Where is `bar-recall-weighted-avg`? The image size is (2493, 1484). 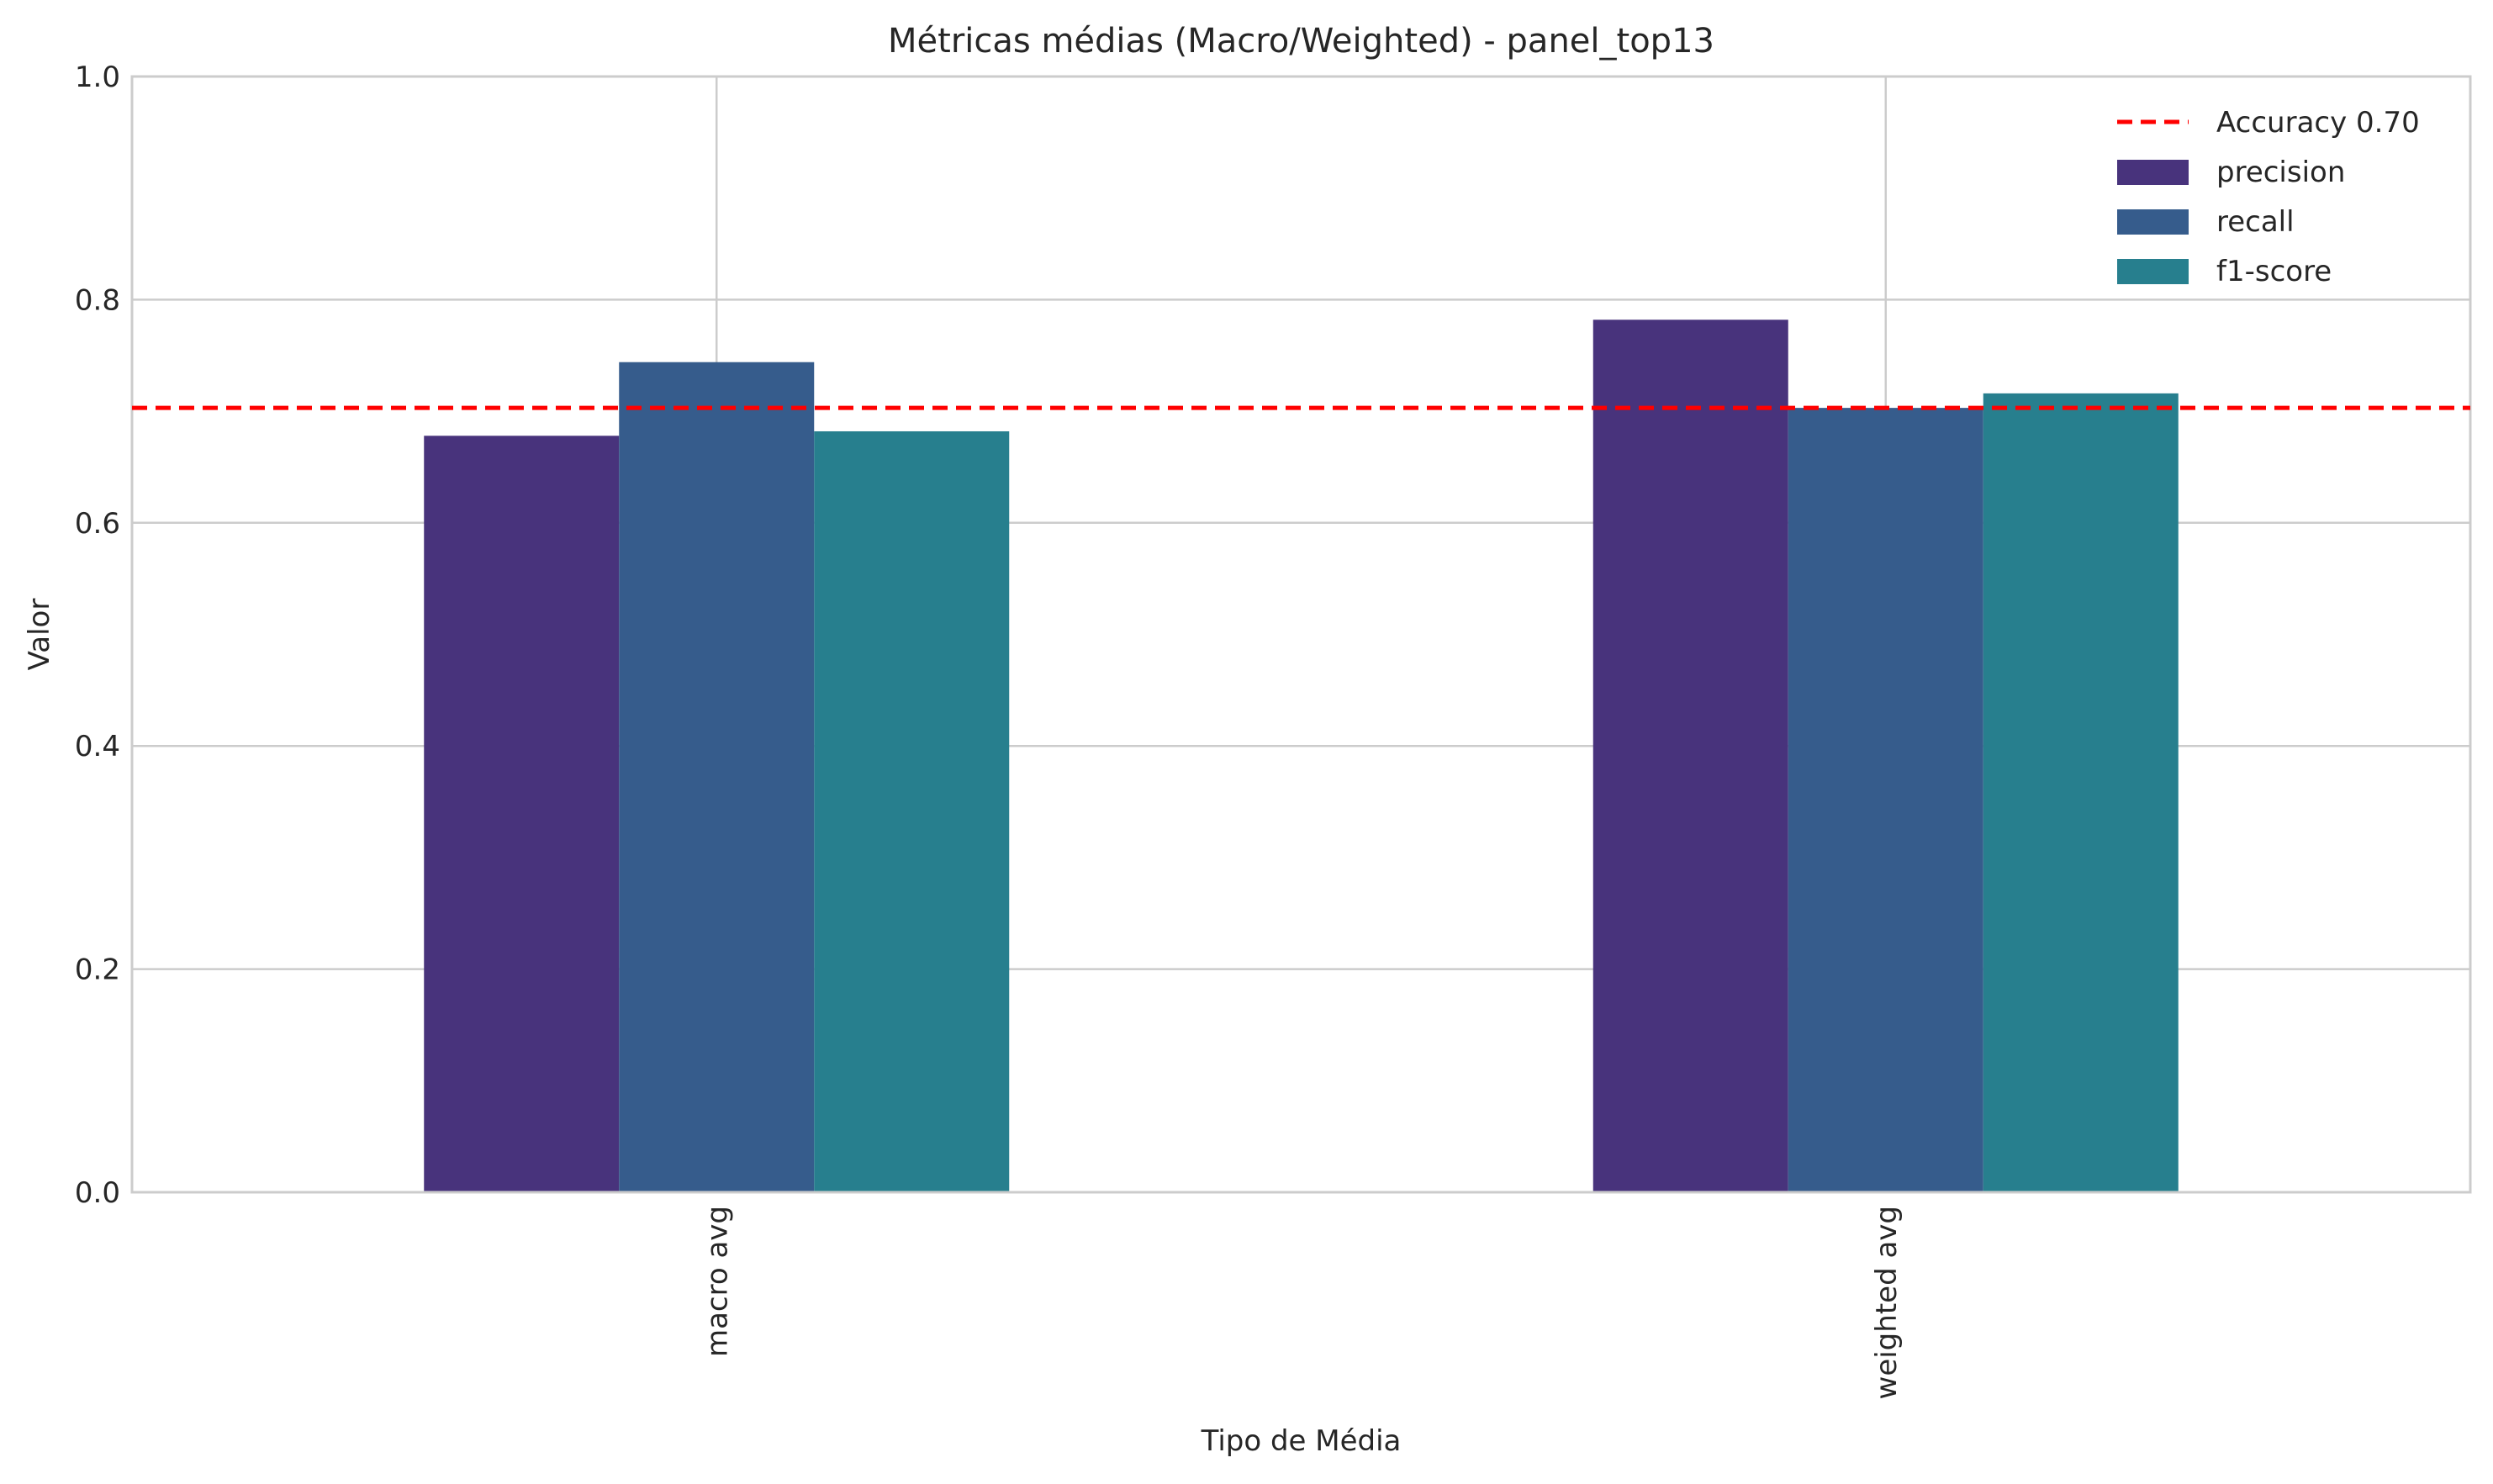
bar-recall-weighted-avg is located at coordinates (1885, 800).